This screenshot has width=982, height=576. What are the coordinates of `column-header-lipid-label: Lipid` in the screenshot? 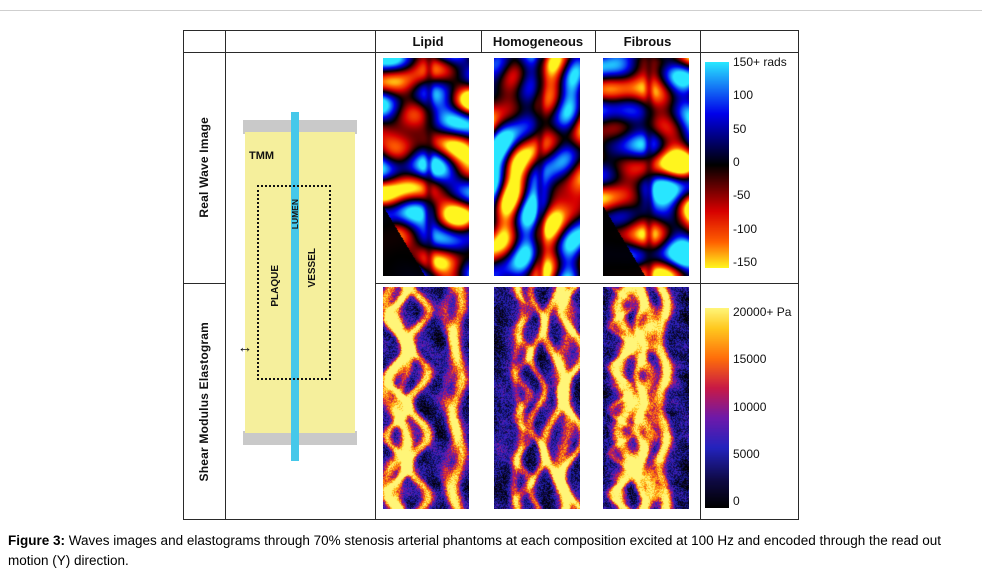 It's located at (428, 41).